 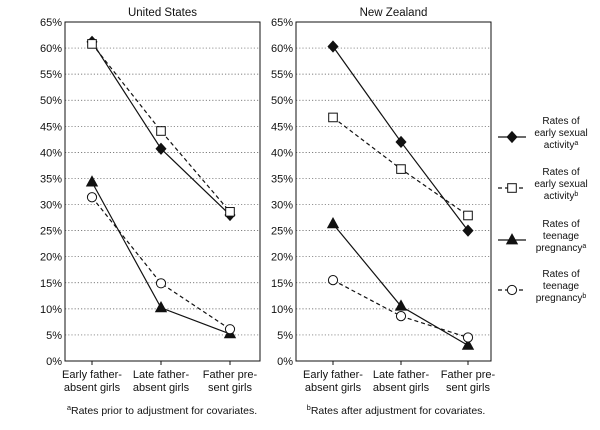 I want to click on legend-label: pregnancyb, so click(x=561, y=299).